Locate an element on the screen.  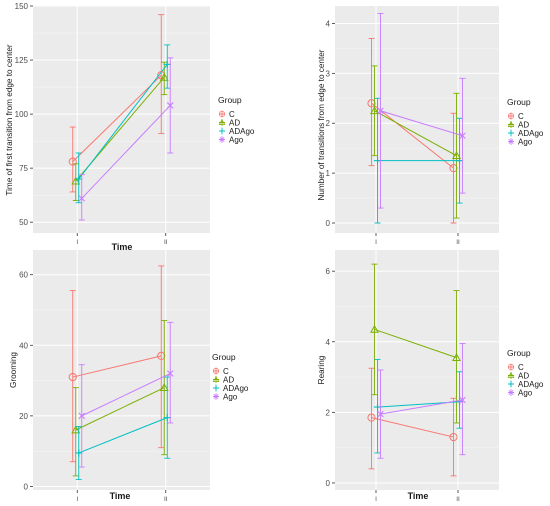
y-axis-title: Rearing is located at coordinates (321, 369).